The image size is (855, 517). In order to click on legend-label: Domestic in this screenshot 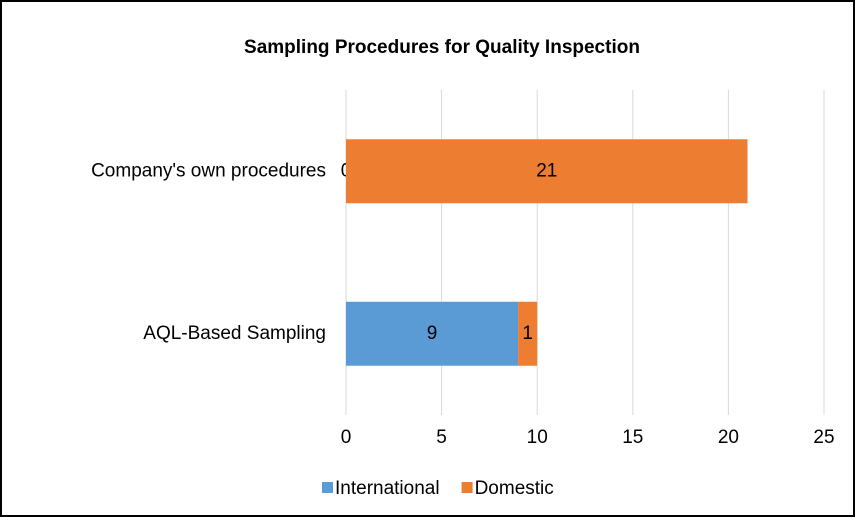, I will do `click(514, 488)`.